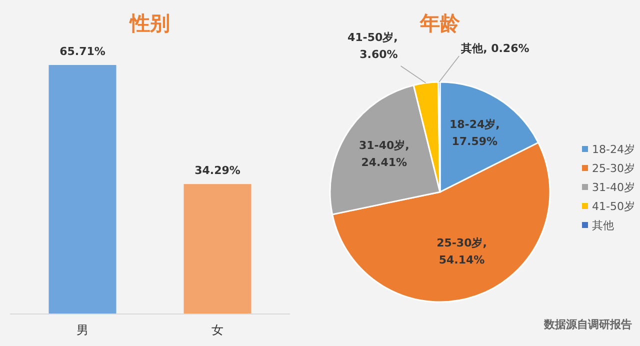 This screenshot has width=640, height=346. Describe the element at coordinates (440, 23) in the screenshot. I see `chart-title: 年龄` at that location.